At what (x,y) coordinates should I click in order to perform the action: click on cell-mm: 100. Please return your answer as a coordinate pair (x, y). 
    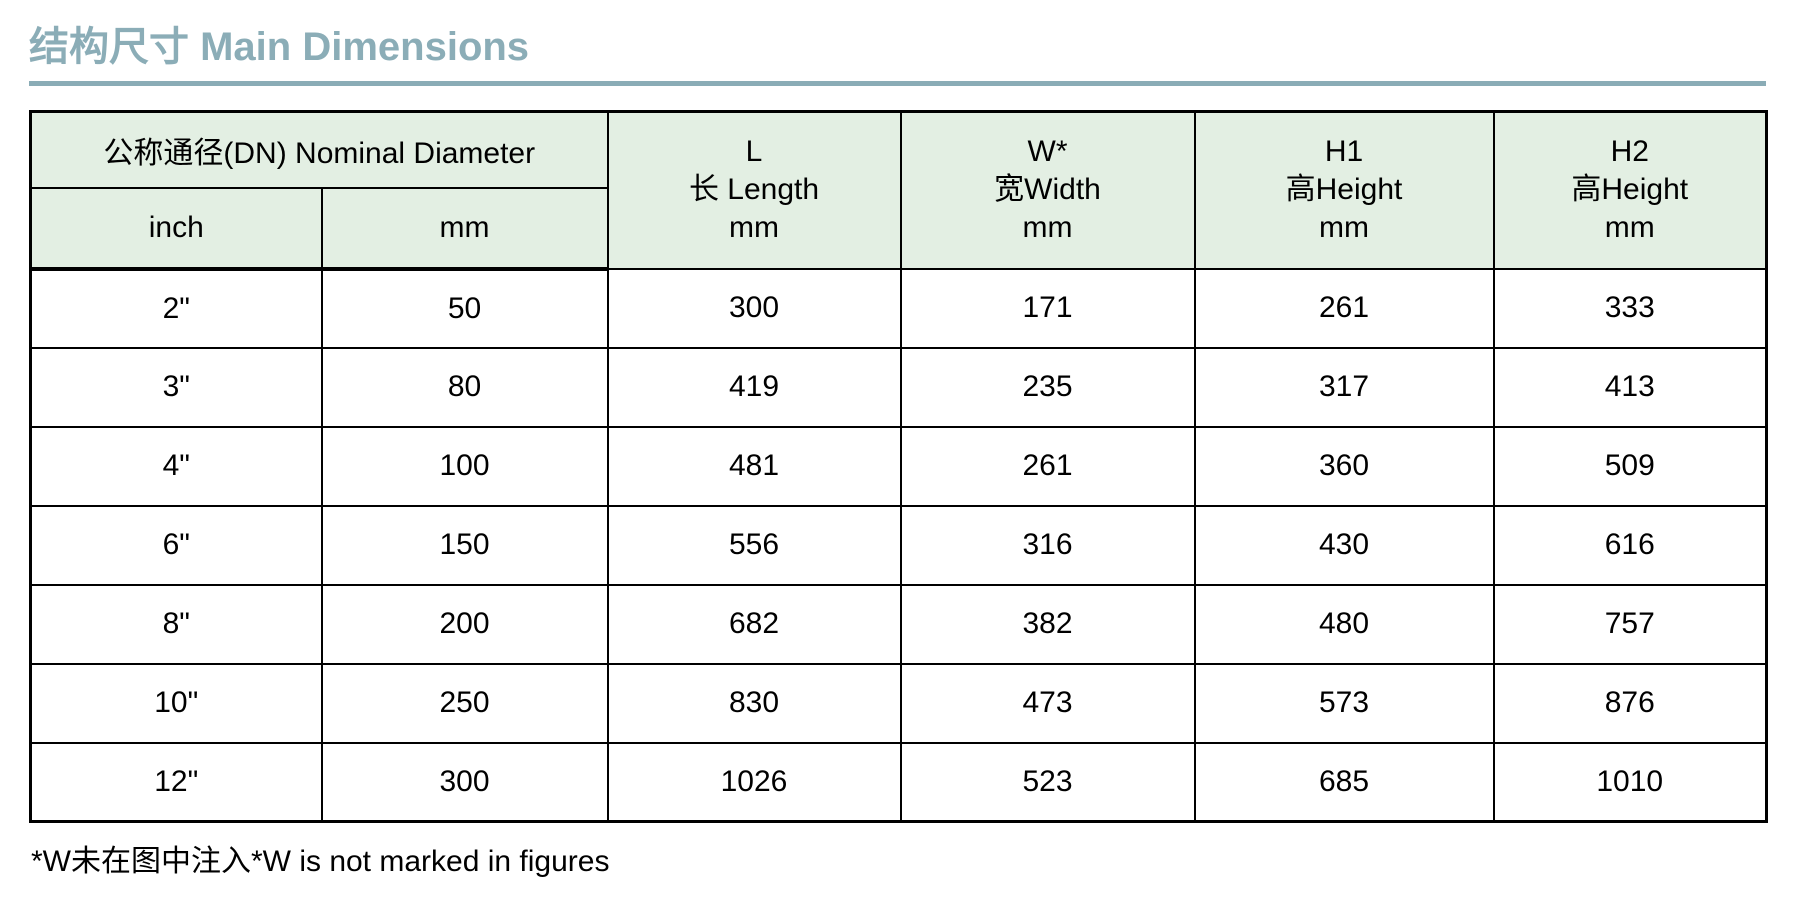
    Looking at the image, I should click on (464, 466).